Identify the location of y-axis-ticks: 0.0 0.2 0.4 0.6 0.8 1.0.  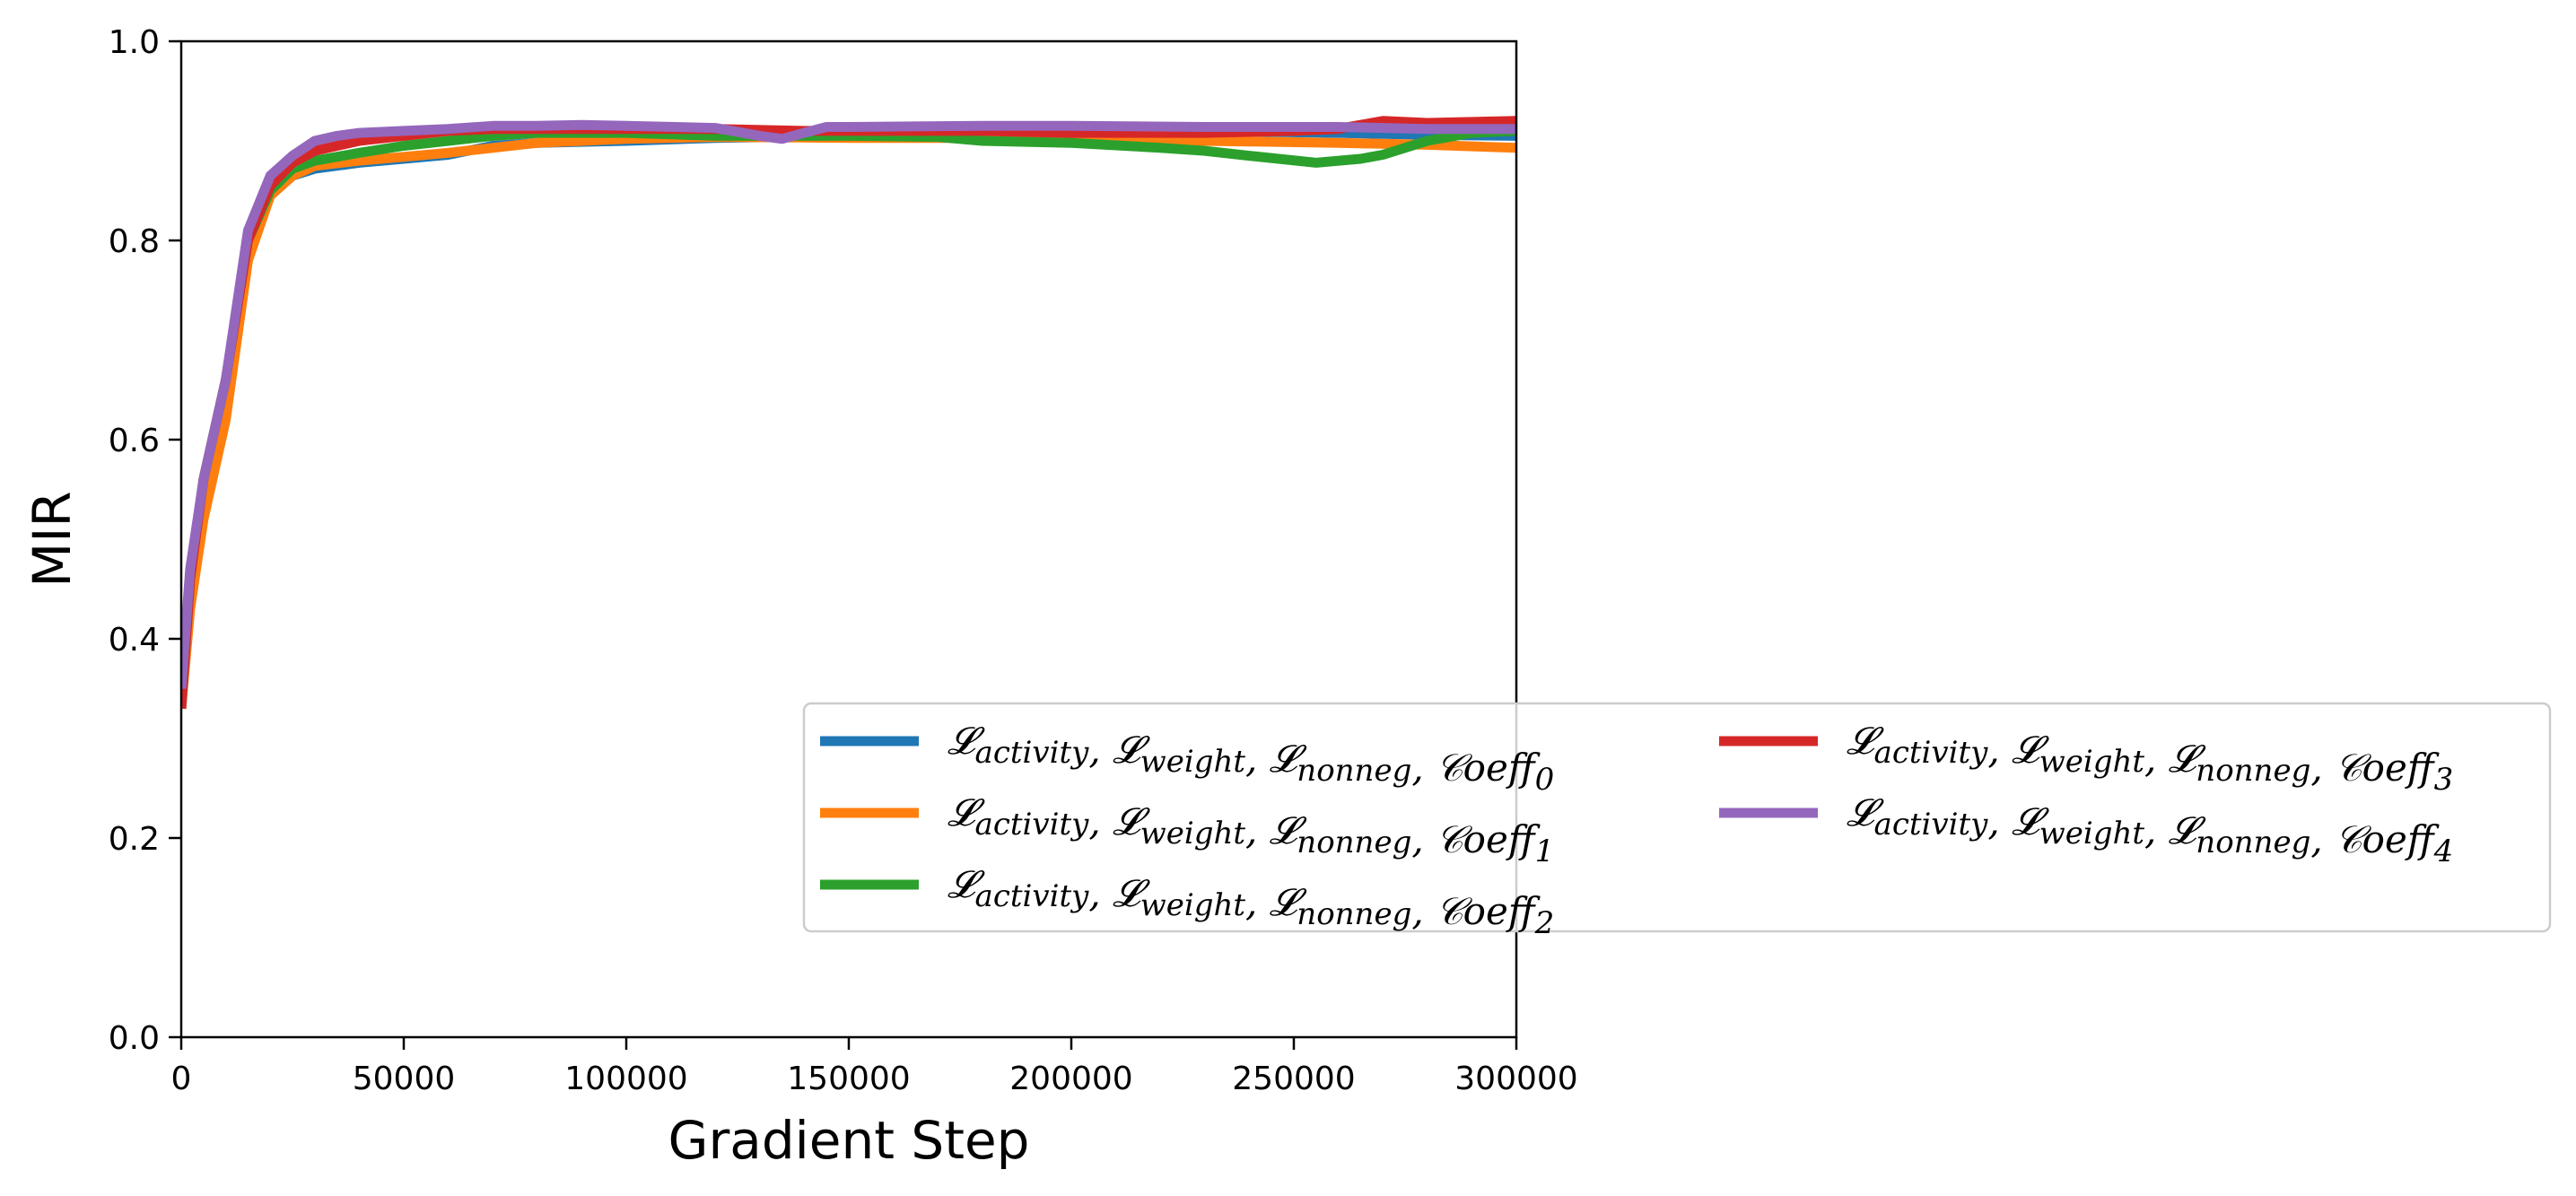
(145, 540).